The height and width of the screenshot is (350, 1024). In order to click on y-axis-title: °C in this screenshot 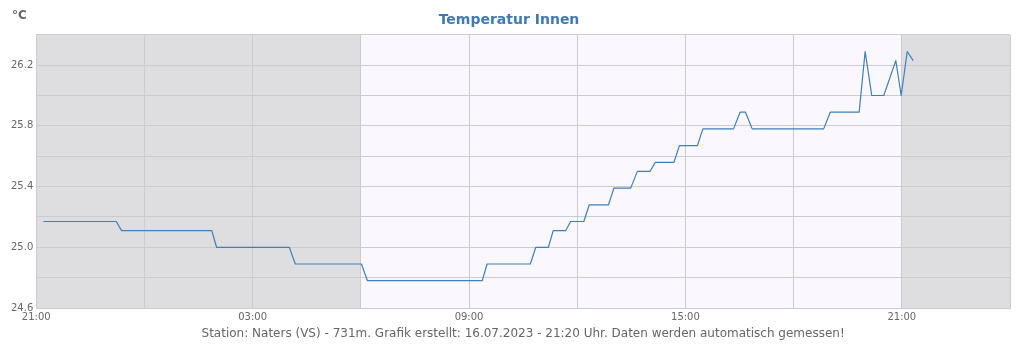, I will do `click(19, 15)`.